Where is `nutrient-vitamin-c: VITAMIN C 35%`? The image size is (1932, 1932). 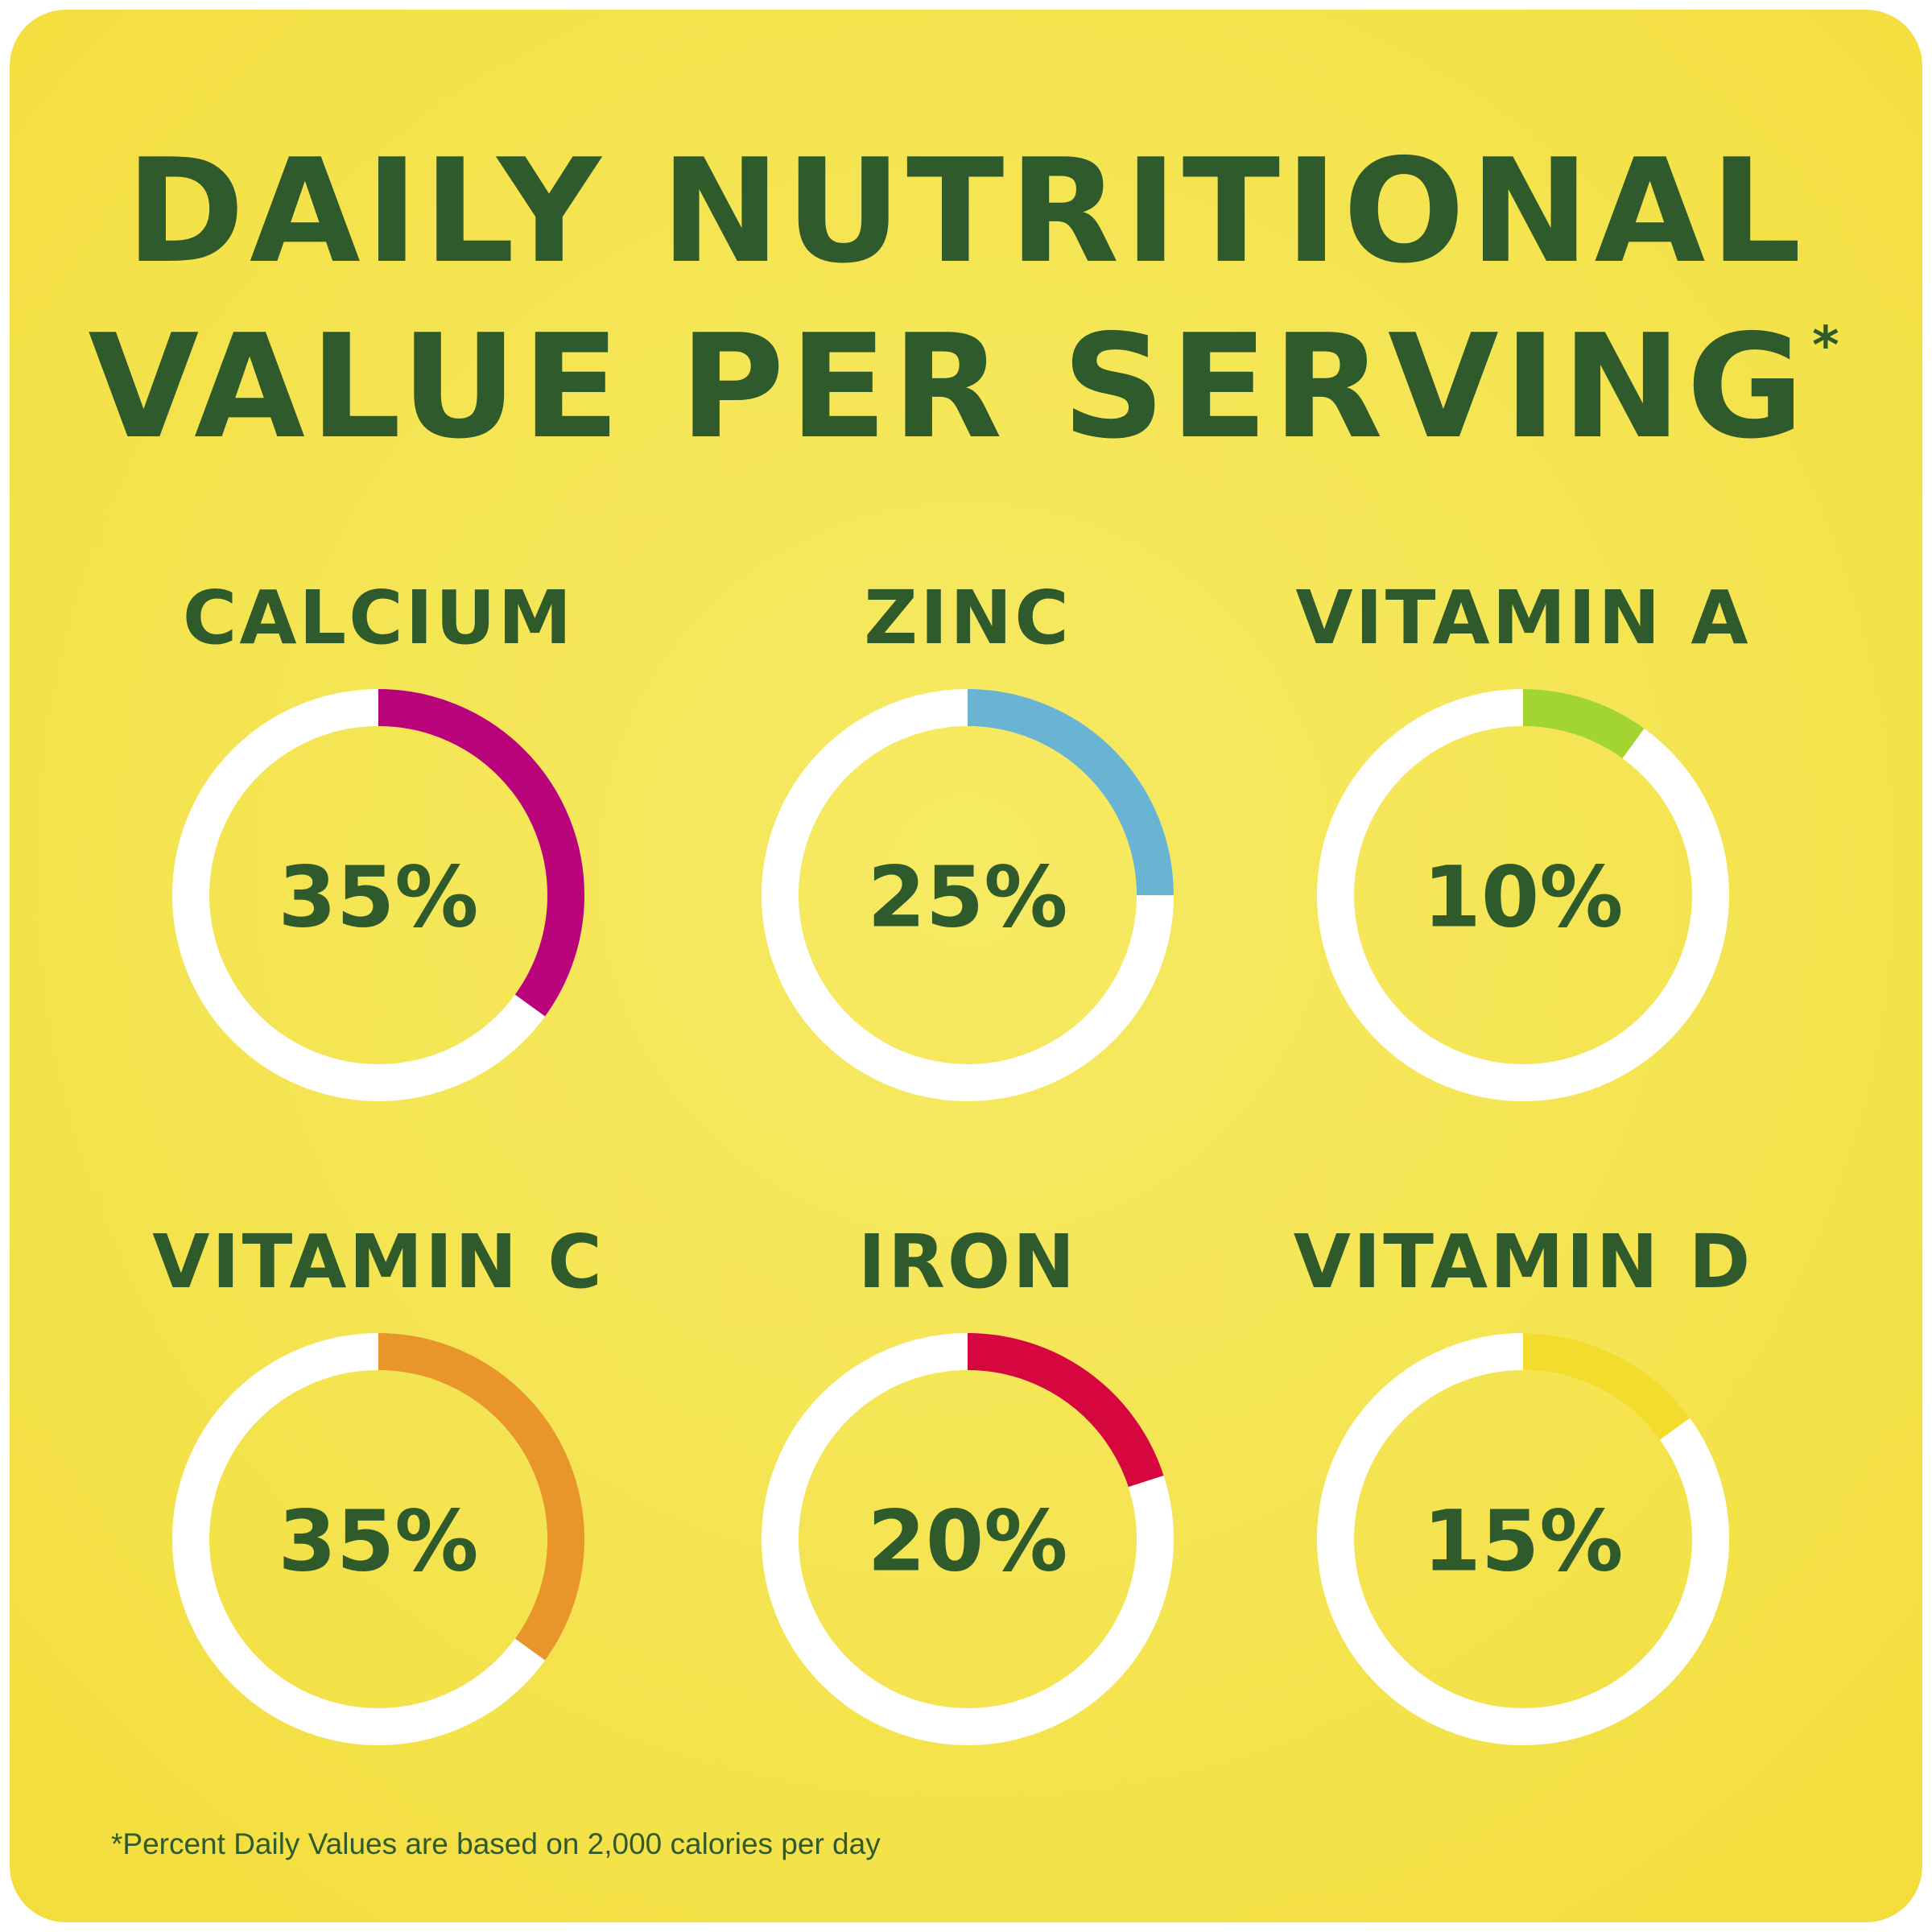 nutrient-vitamin-c: VITAMIN C 35% is located at coordinates (378, 1480).